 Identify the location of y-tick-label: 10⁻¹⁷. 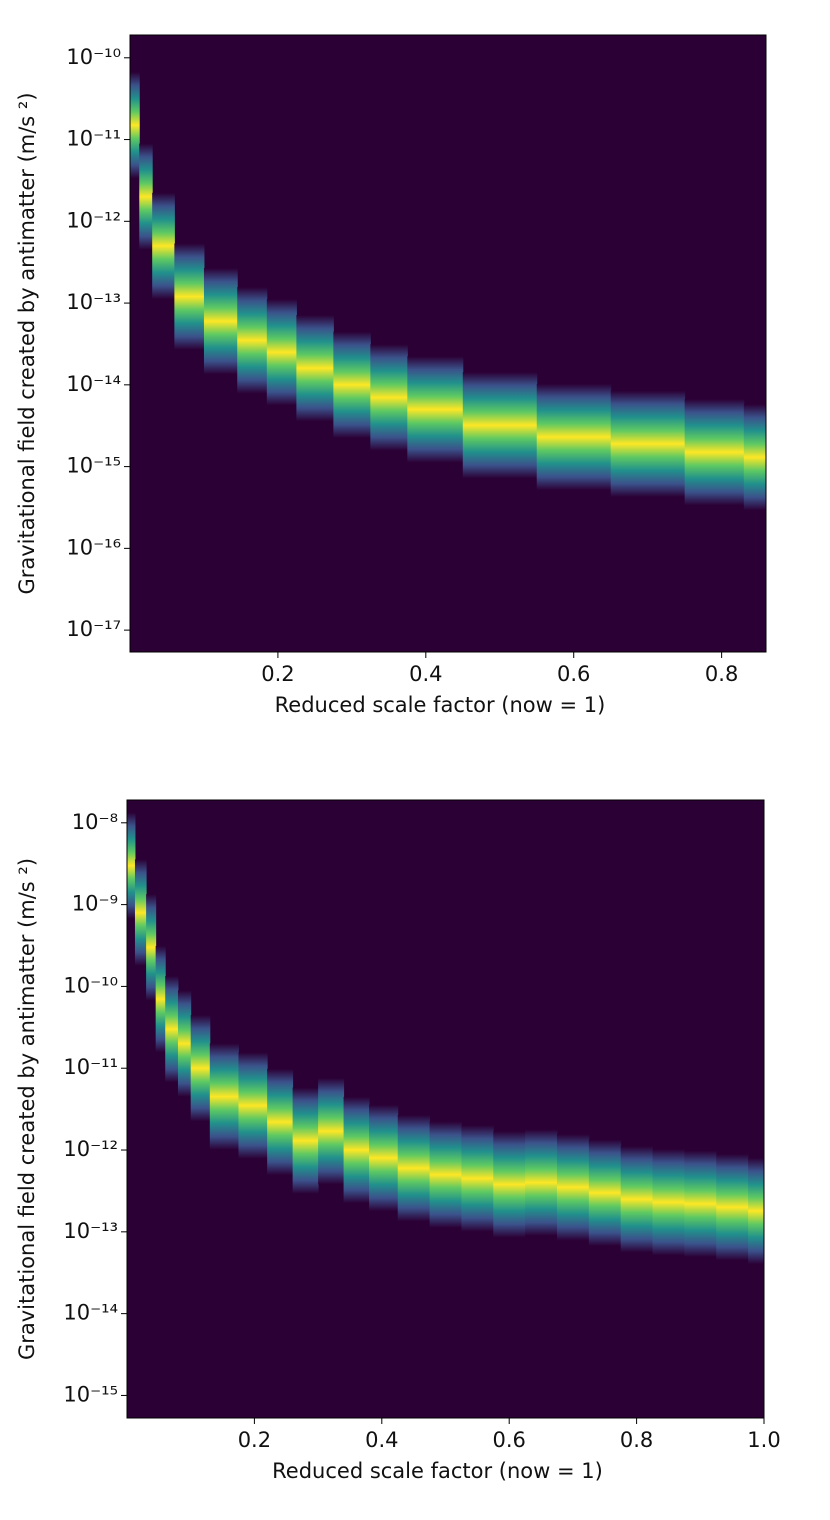
(93, 629).